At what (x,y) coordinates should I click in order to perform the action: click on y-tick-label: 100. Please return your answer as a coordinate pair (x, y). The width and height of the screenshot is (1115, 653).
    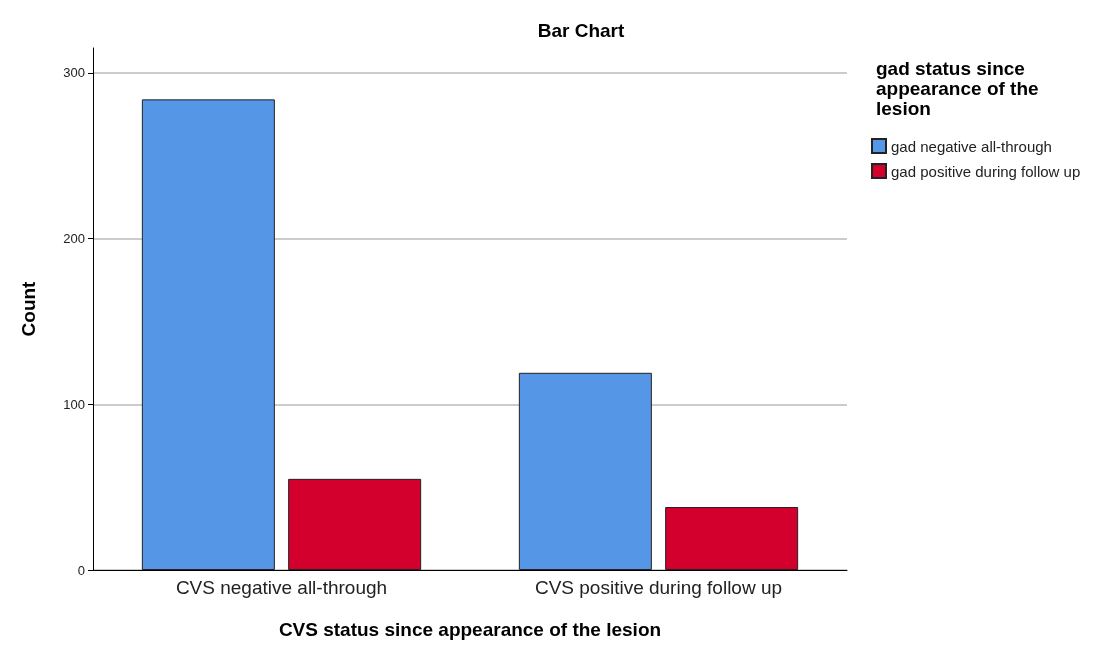
    Looking at the image, I should click on (74, 404).